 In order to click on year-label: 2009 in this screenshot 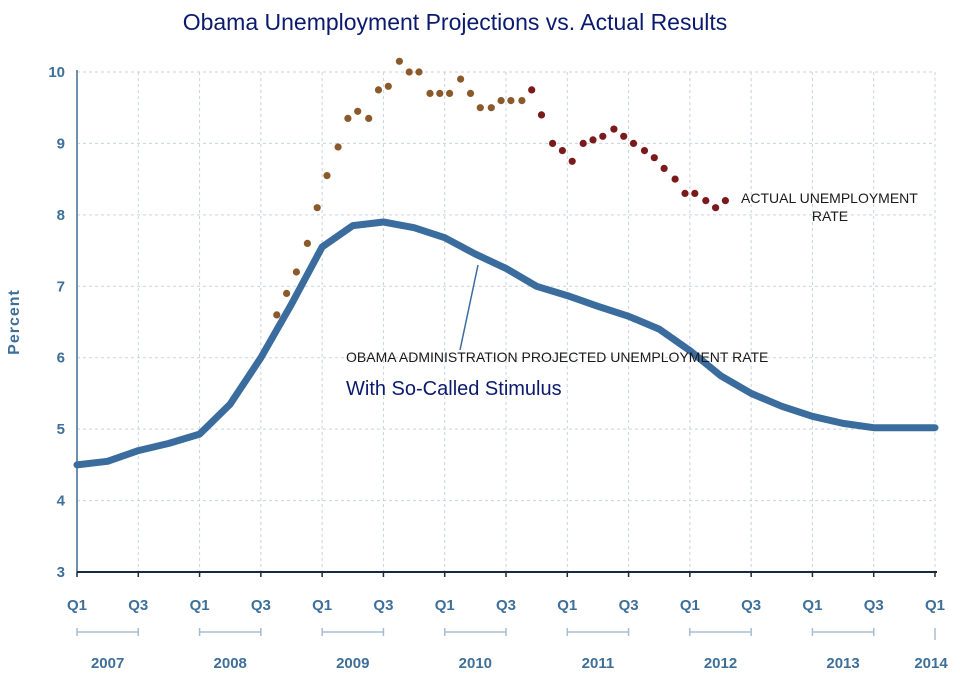, I will do `click(352, 663)`.